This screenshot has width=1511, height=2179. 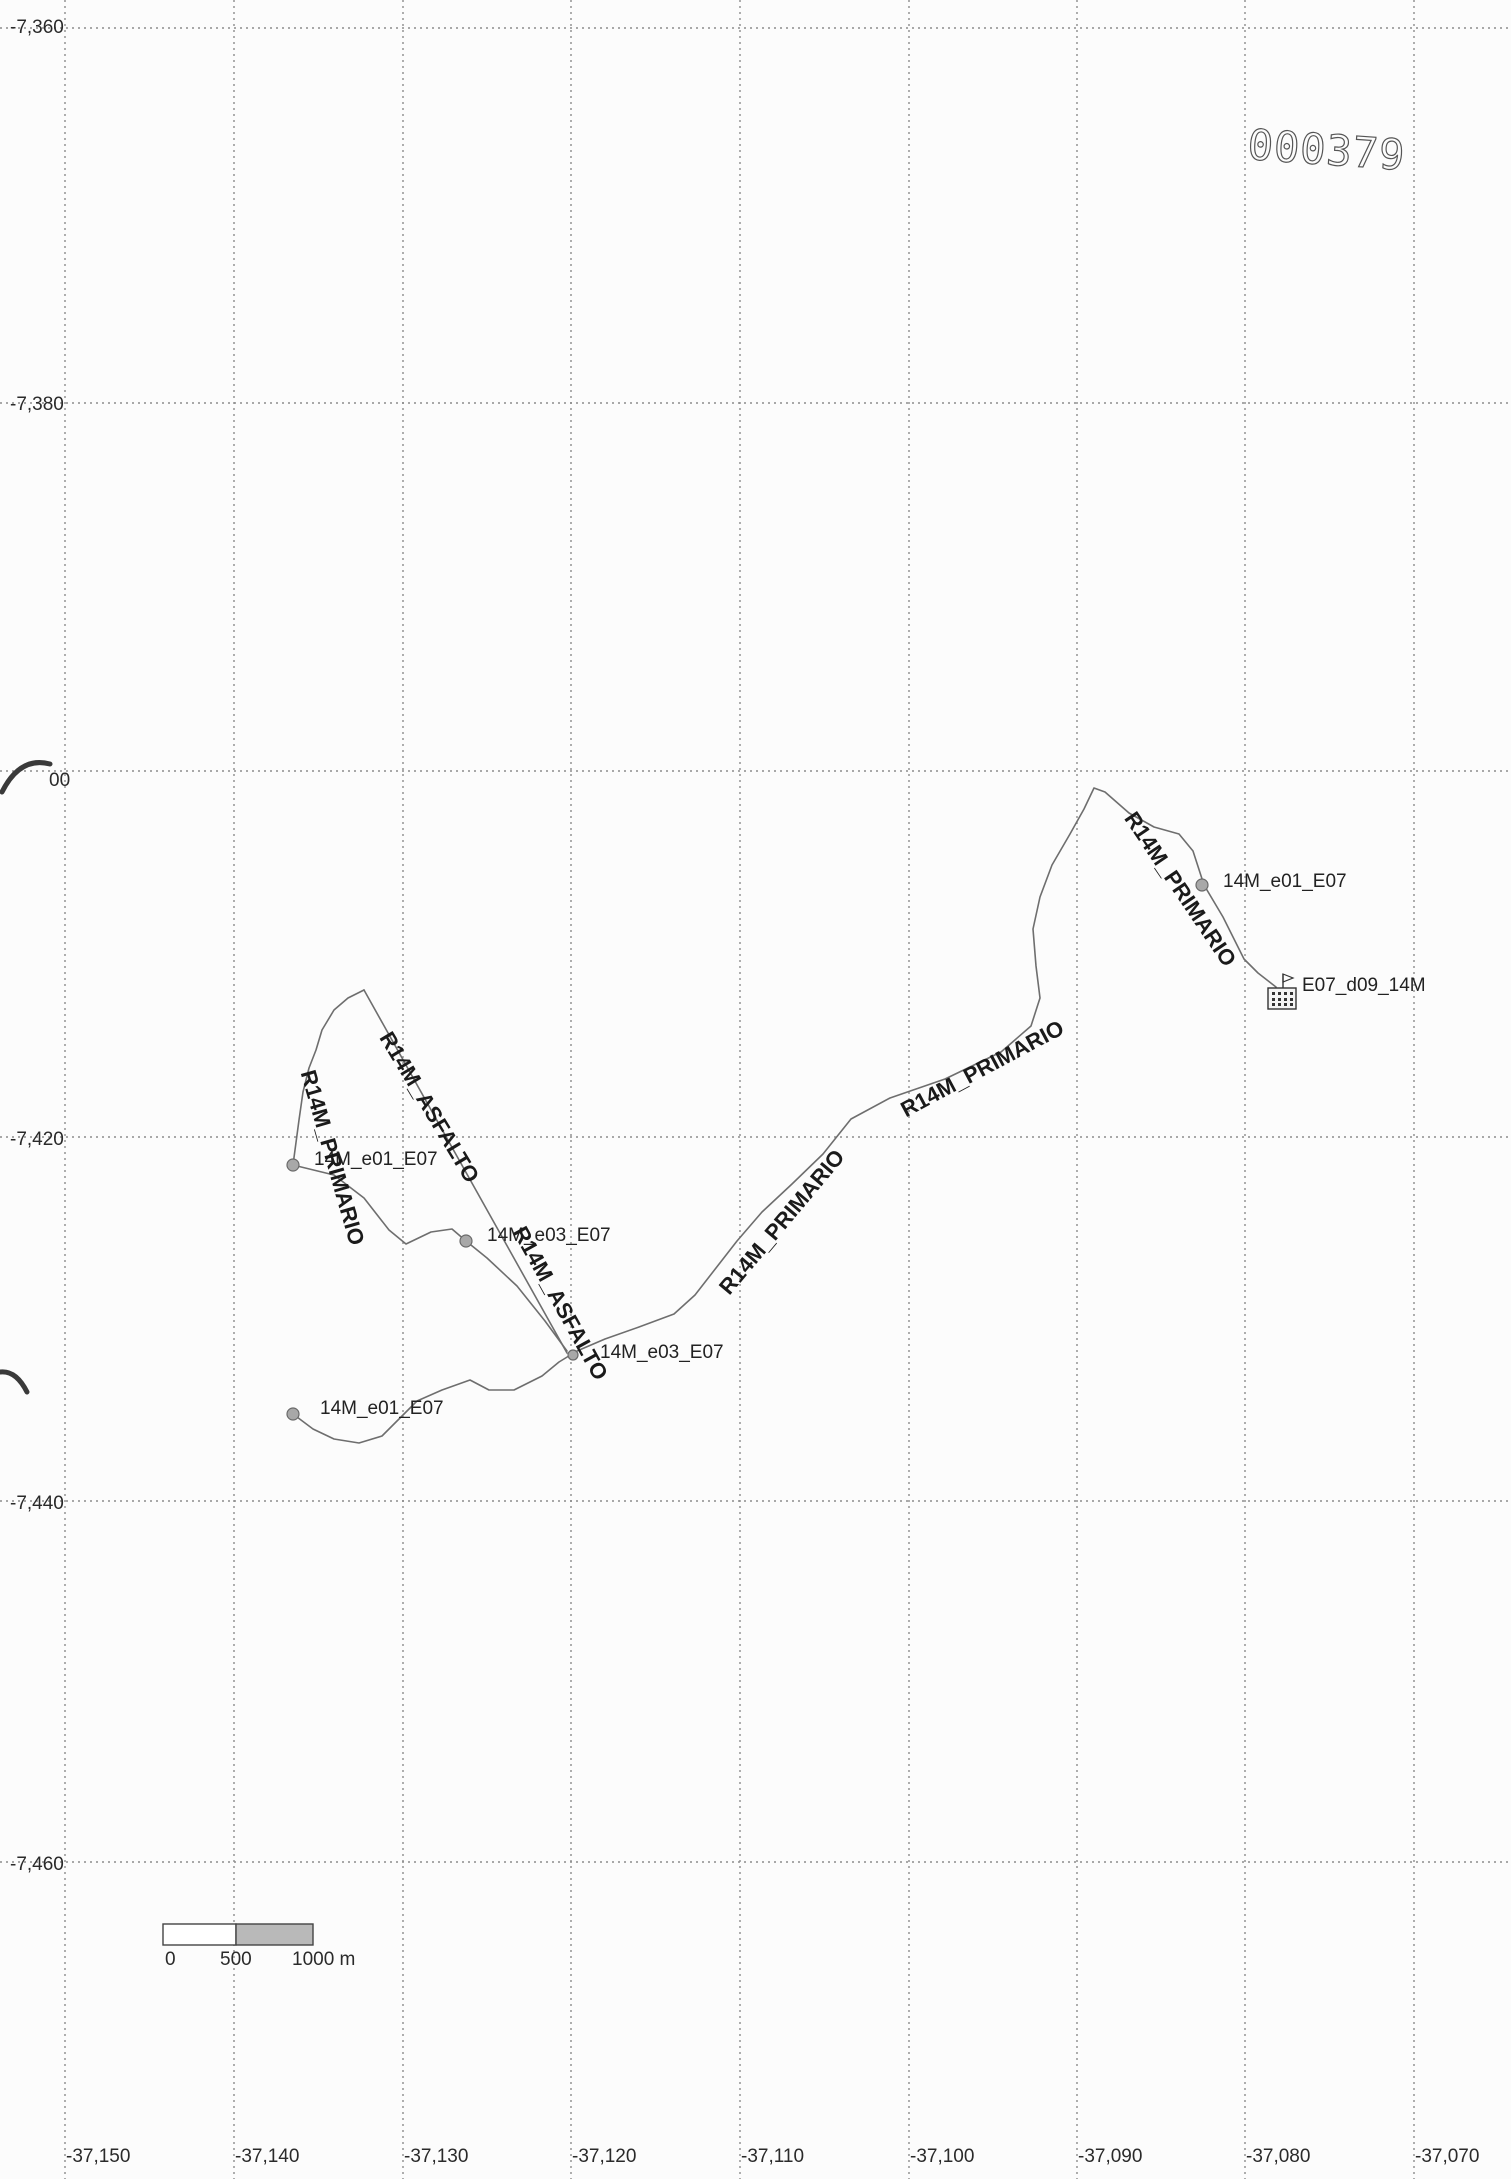 I want to click on route-label-primario-central: R14M_PRIMARIO, so click(x=981, y=1068).